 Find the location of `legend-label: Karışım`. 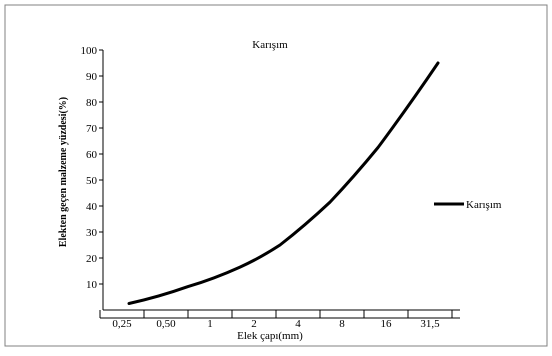

legend-label: Karışım is located at coordinates (484, 205).